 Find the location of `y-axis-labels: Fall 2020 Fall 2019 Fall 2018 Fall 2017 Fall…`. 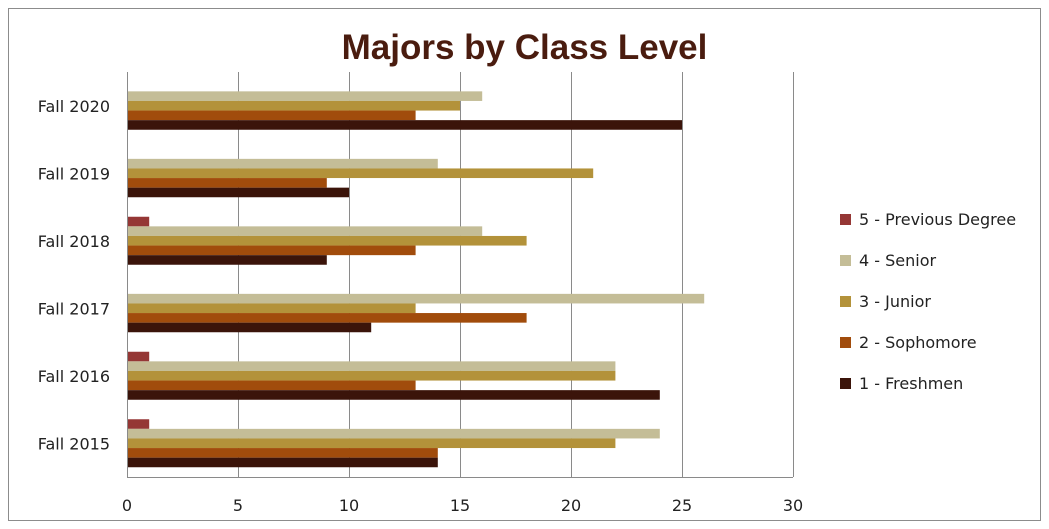

y-axis-labels: Fall 2020 Fall 2019 Fall 2018 Fall 2017 Fall… is located at coordinates (74, 275).